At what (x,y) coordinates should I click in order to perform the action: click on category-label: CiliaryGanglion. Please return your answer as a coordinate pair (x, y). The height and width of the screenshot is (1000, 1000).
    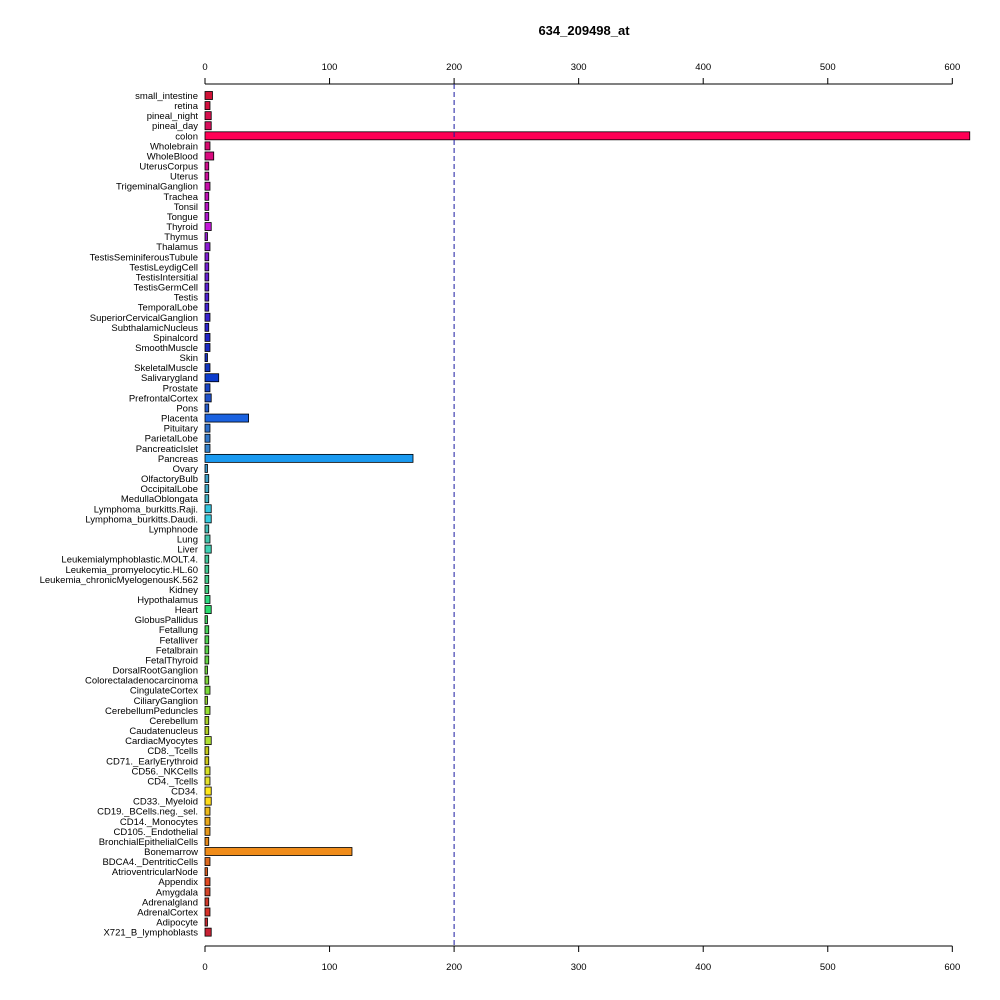
    Looking at the image, I should click on (166, 701).